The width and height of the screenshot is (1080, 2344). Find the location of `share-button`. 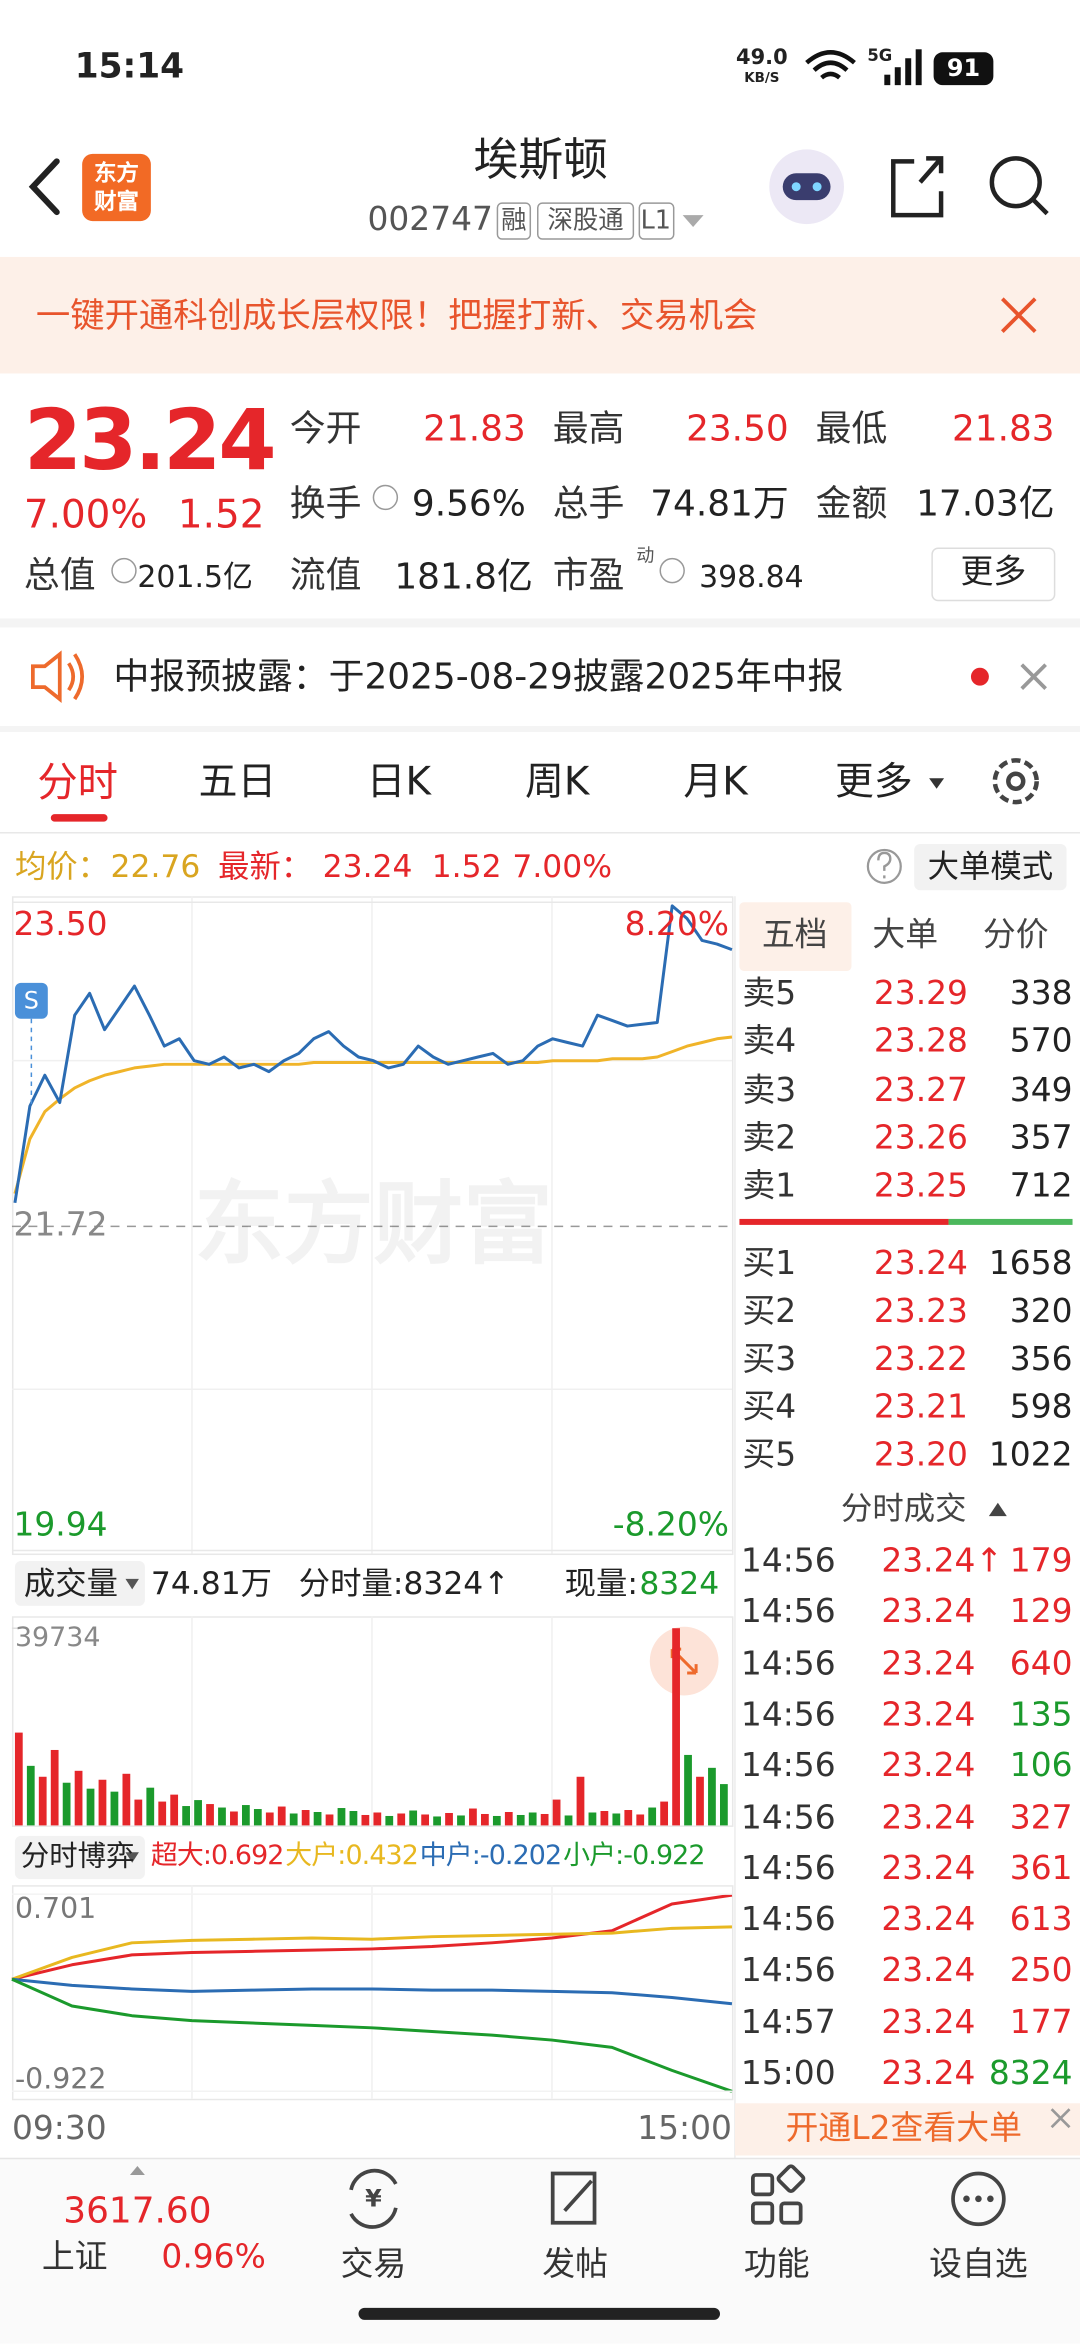

share-button is located at coordinates (917, 187).